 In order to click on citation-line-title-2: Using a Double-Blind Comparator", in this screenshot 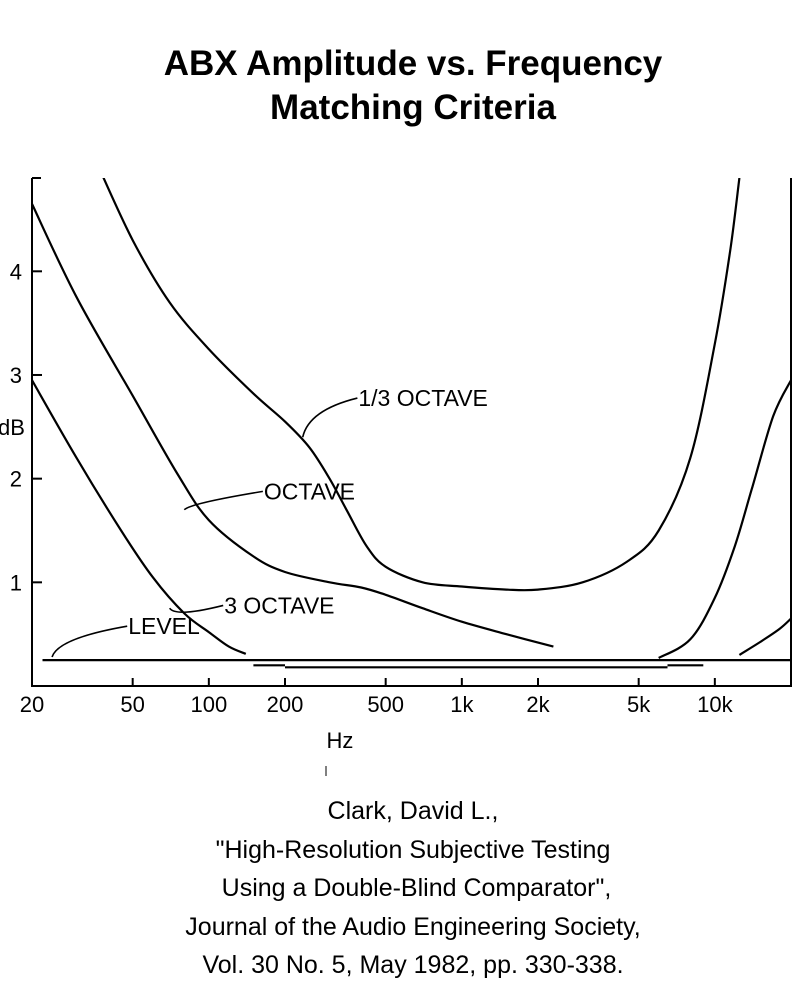, I will do `click(413, 888)`.